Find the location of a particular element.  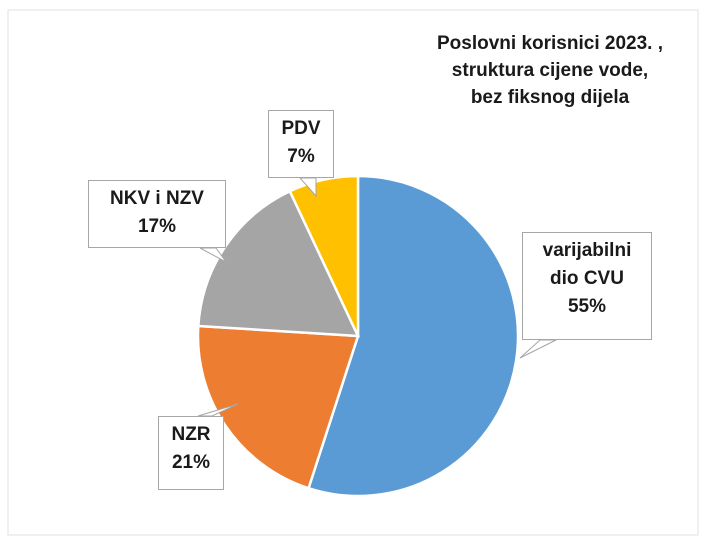

data-label: PDV 7% is located at coordinates (301, 144).